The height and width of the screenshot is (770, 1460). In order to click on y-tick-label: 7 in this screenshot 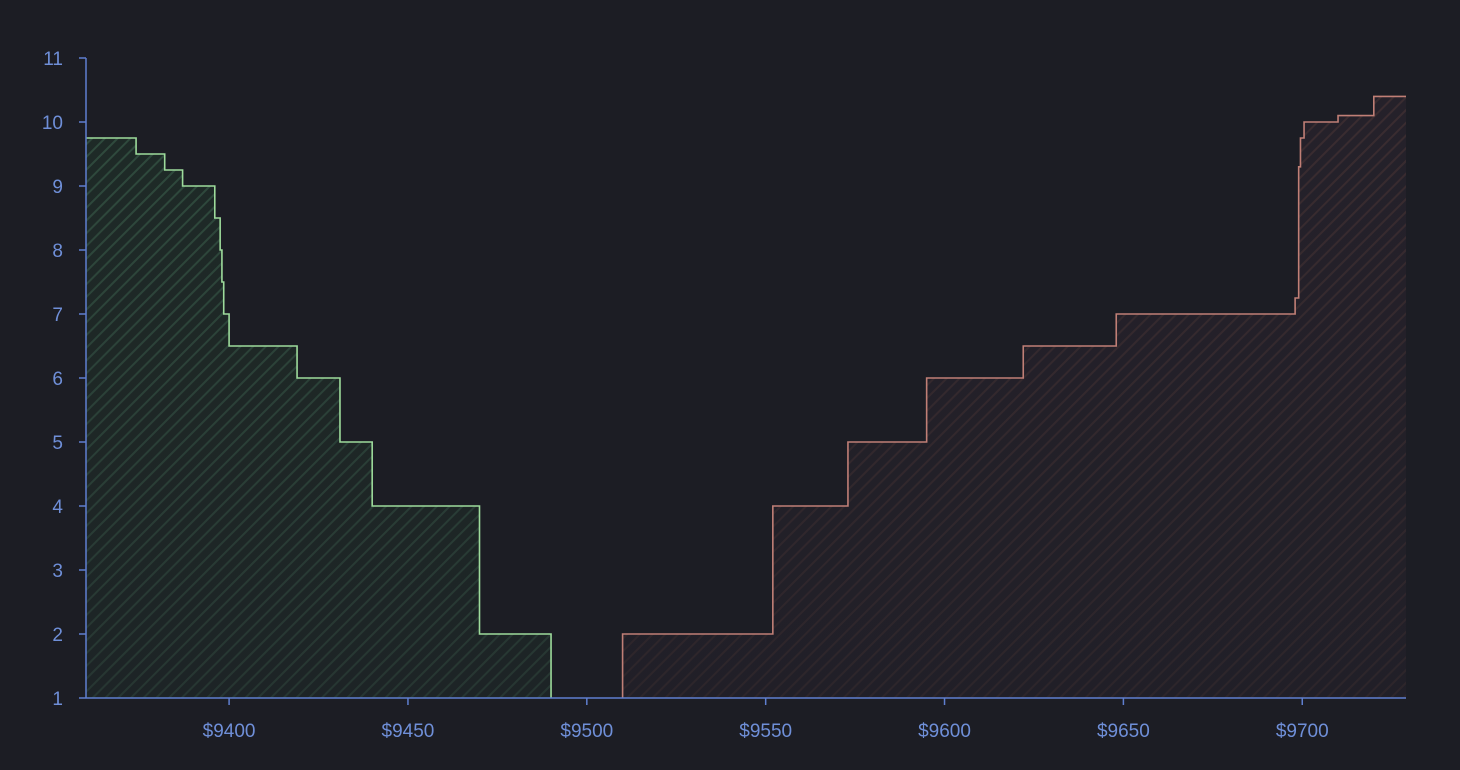, I will do `click(57, 315)`.